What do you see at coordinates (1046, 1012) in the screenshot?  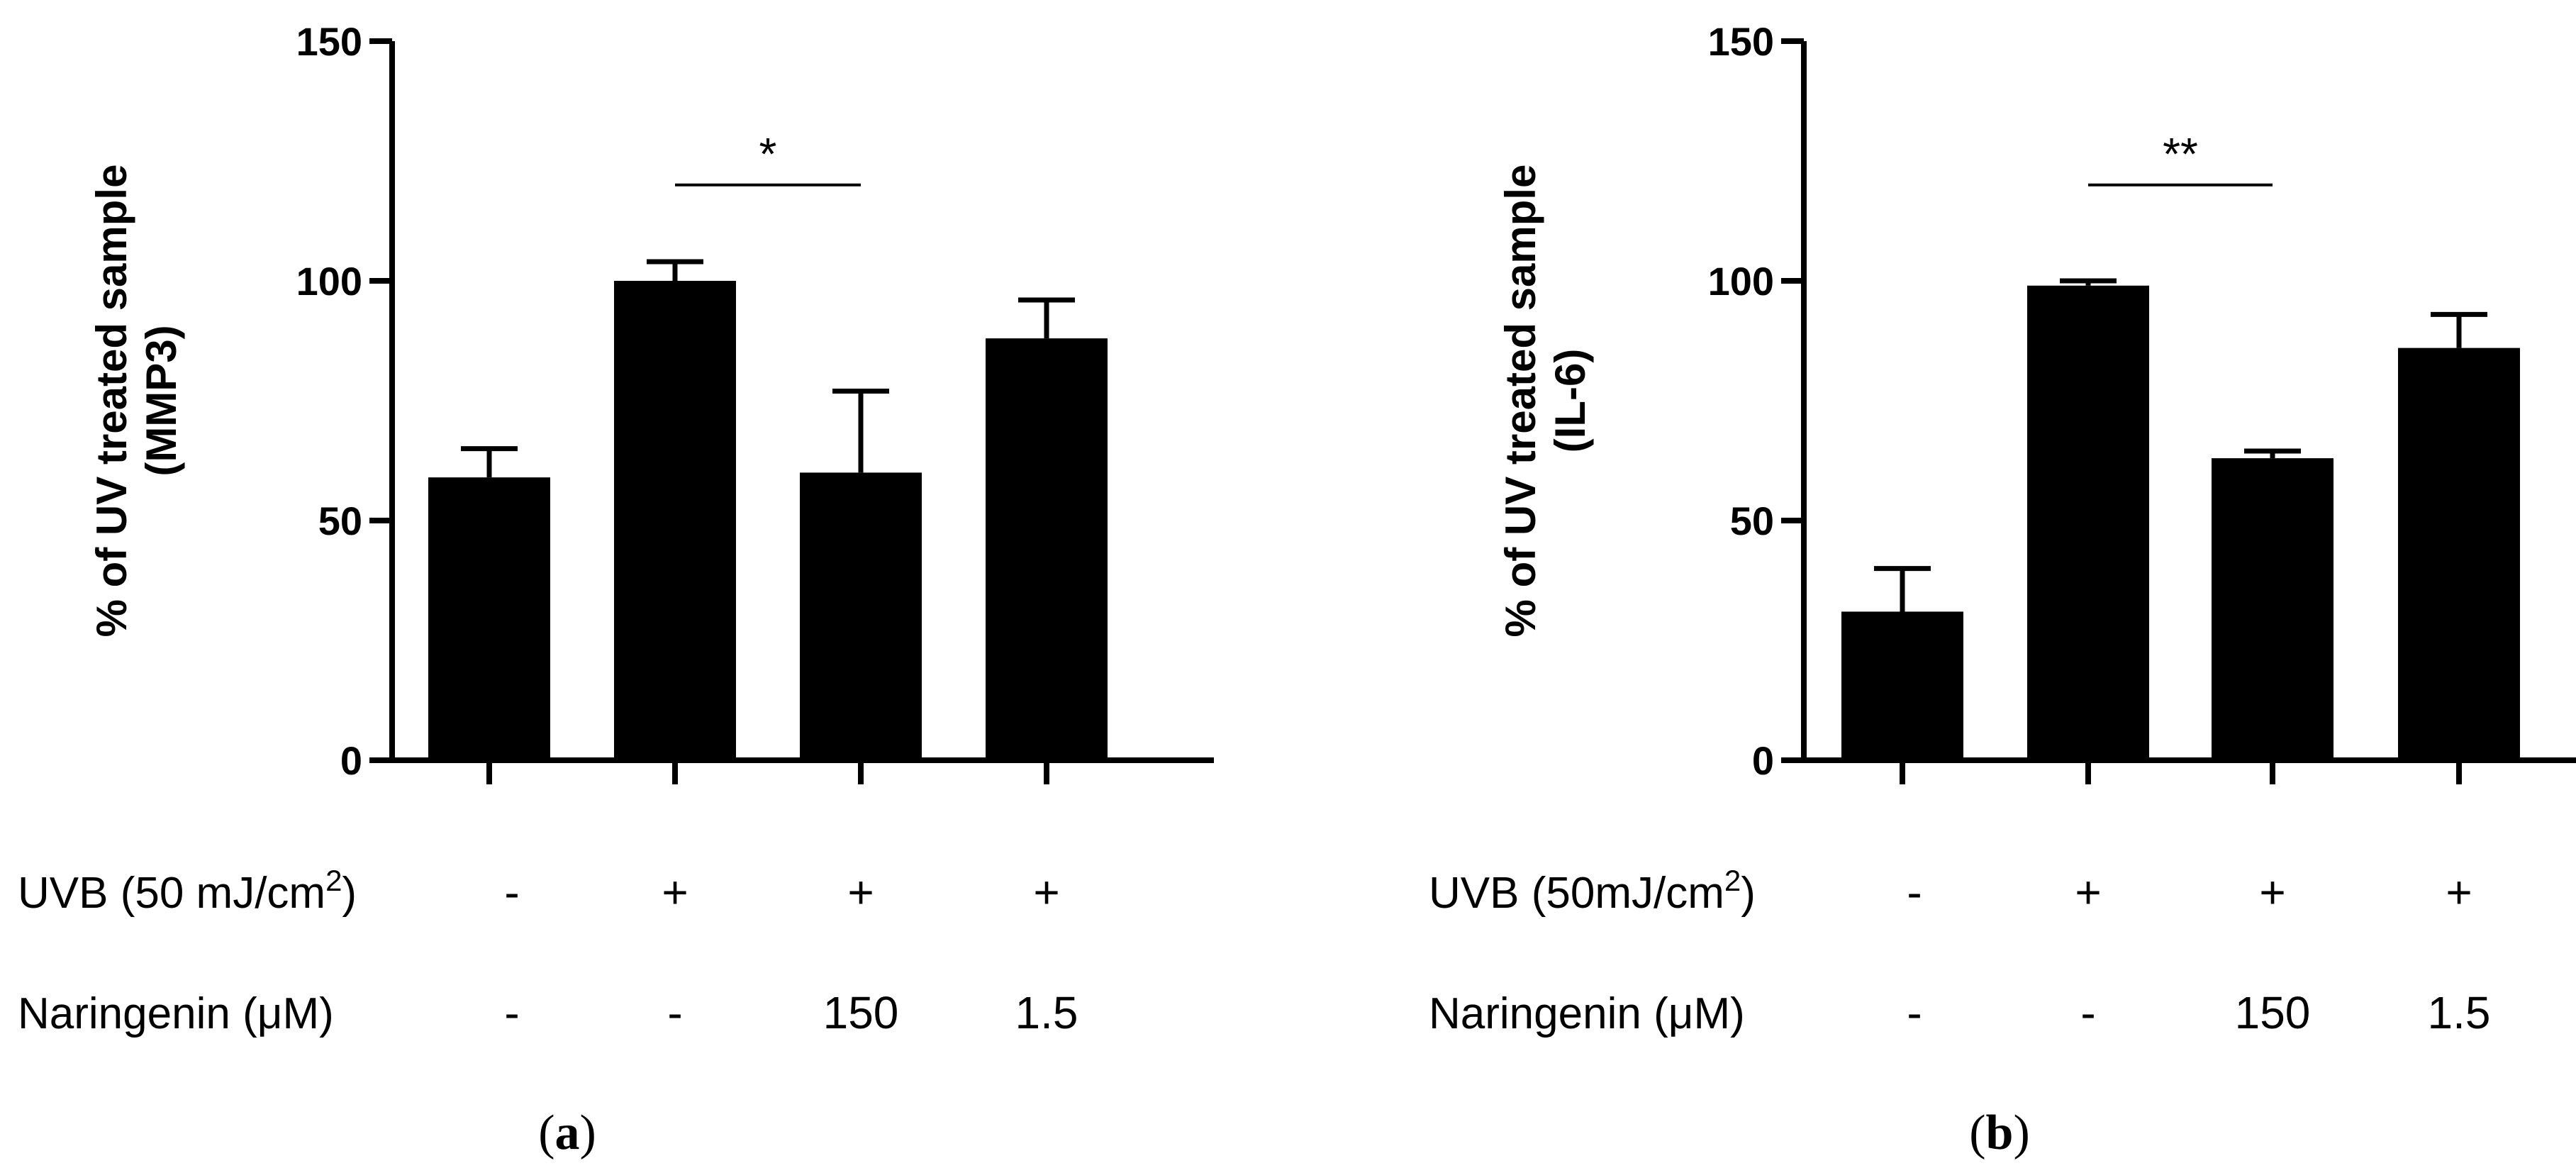 I see `chart-a-condition-2-value-4: 1.5` at bounding box center [1046, 1012].